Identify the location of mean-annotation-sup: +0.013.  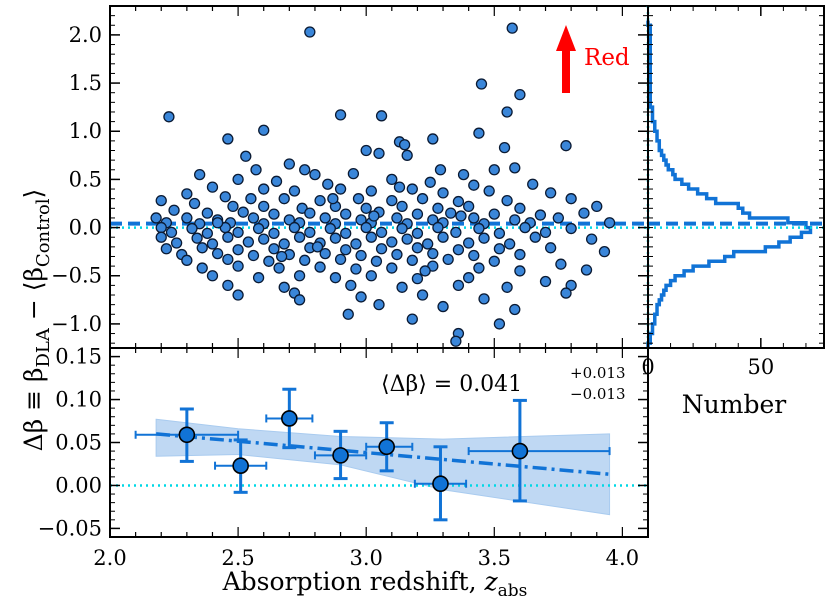
(598, 373).